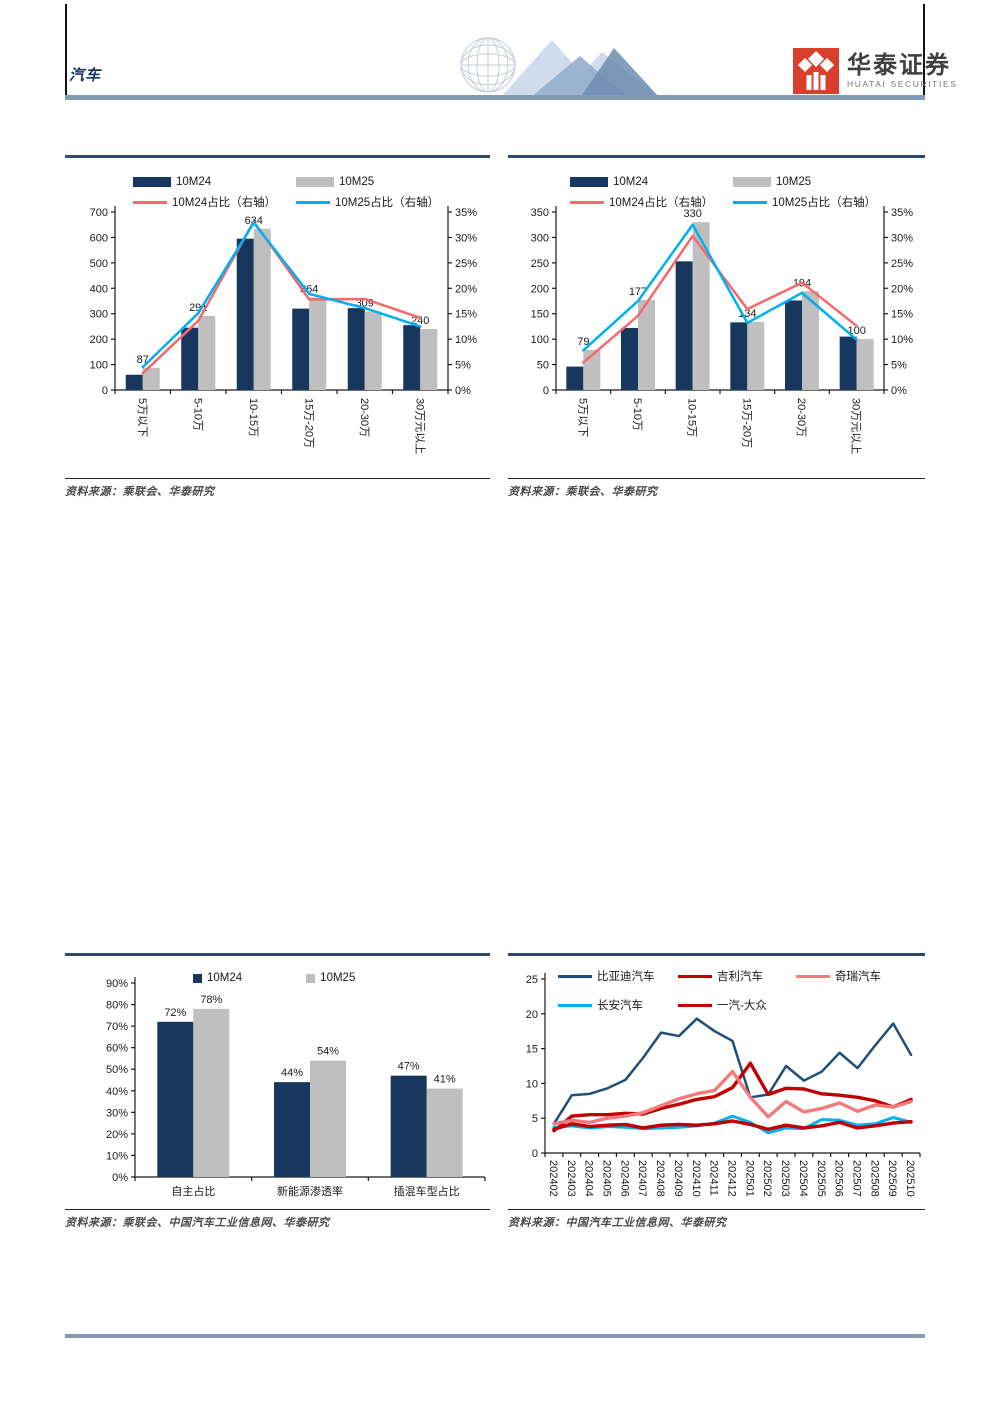 This screenshot has height=1403, width=992. Describe the element at coordinates (892, 1178) in the screenshot. I see `svg-text: 202509` at that location.